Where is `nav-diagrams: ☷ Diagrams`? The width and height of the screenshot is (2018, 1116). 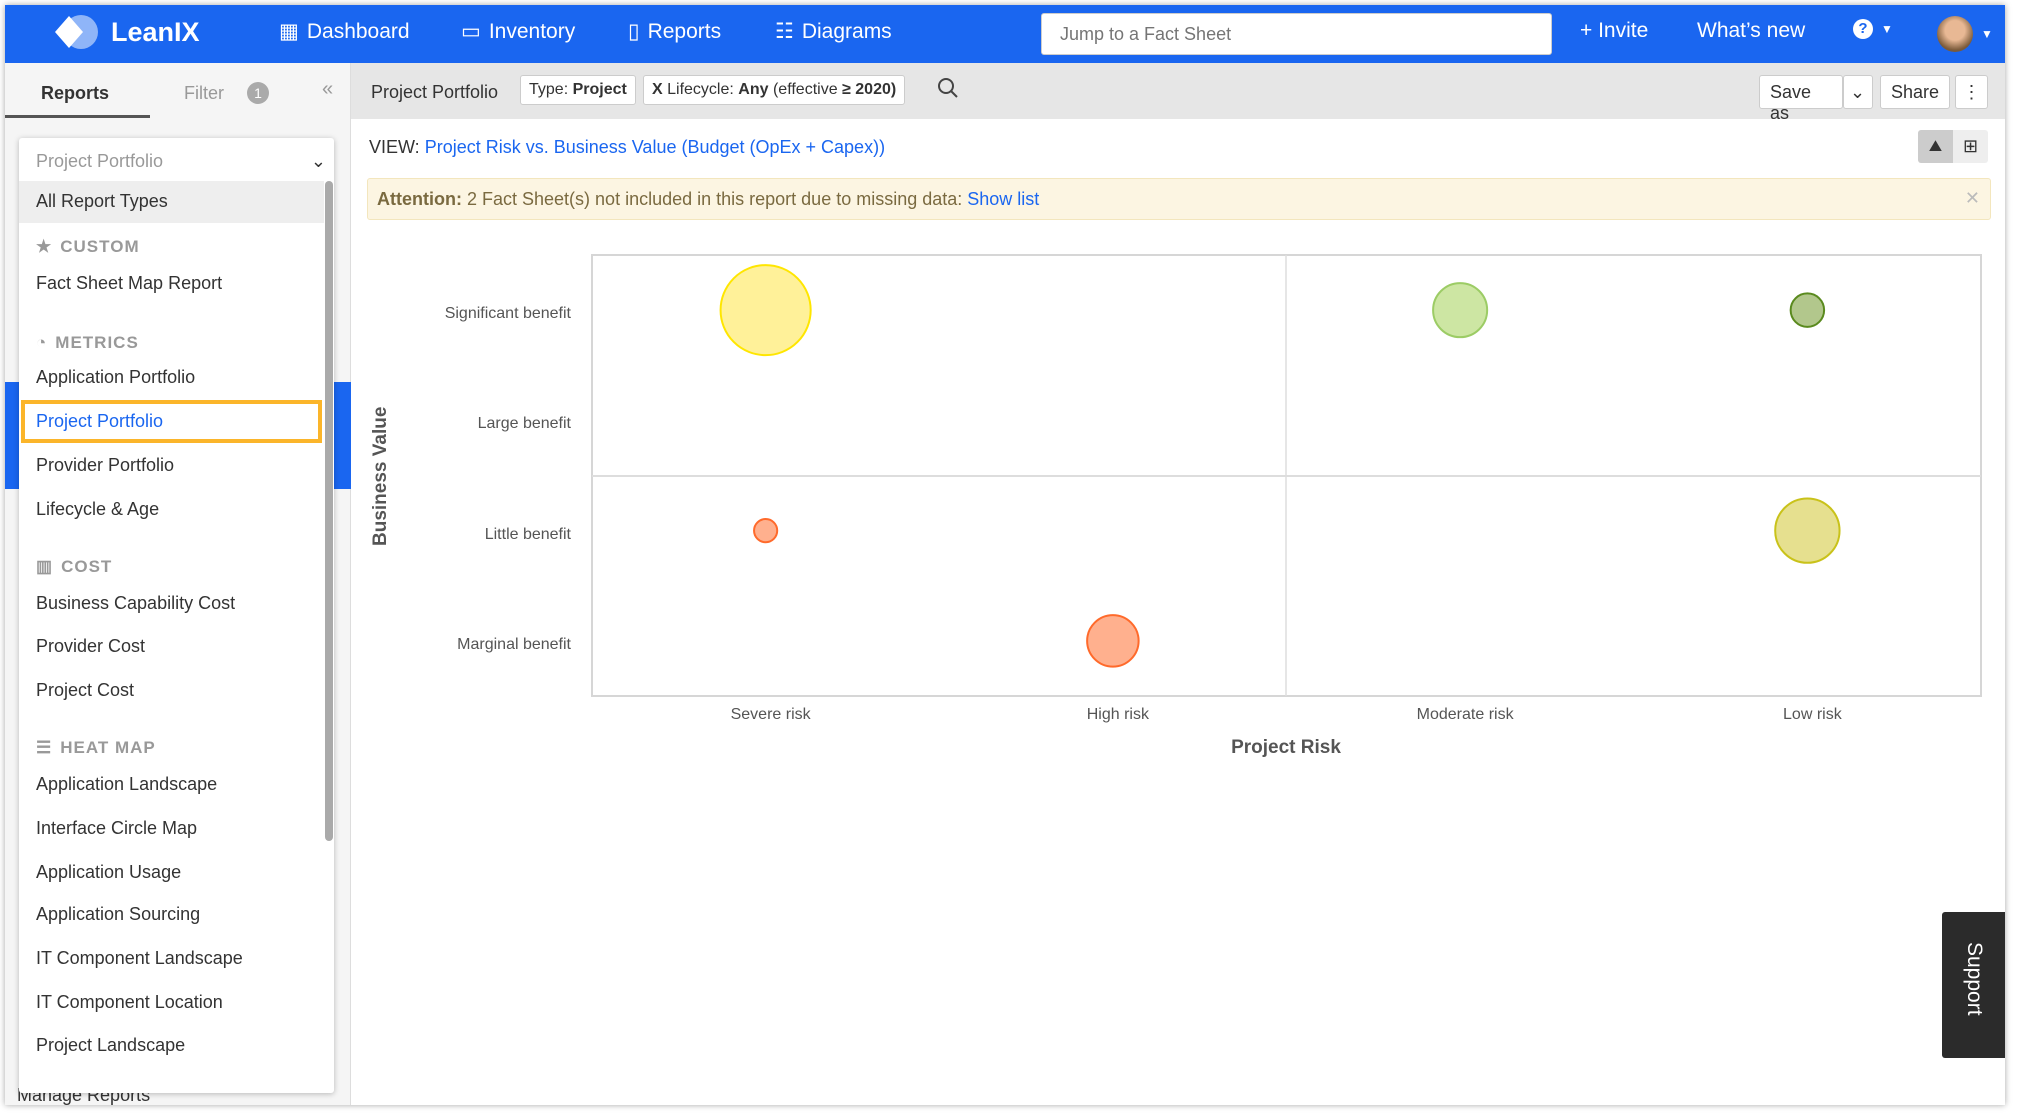
nav-diagrams: ☷ Diagrams is located at coordinates (833, 31).